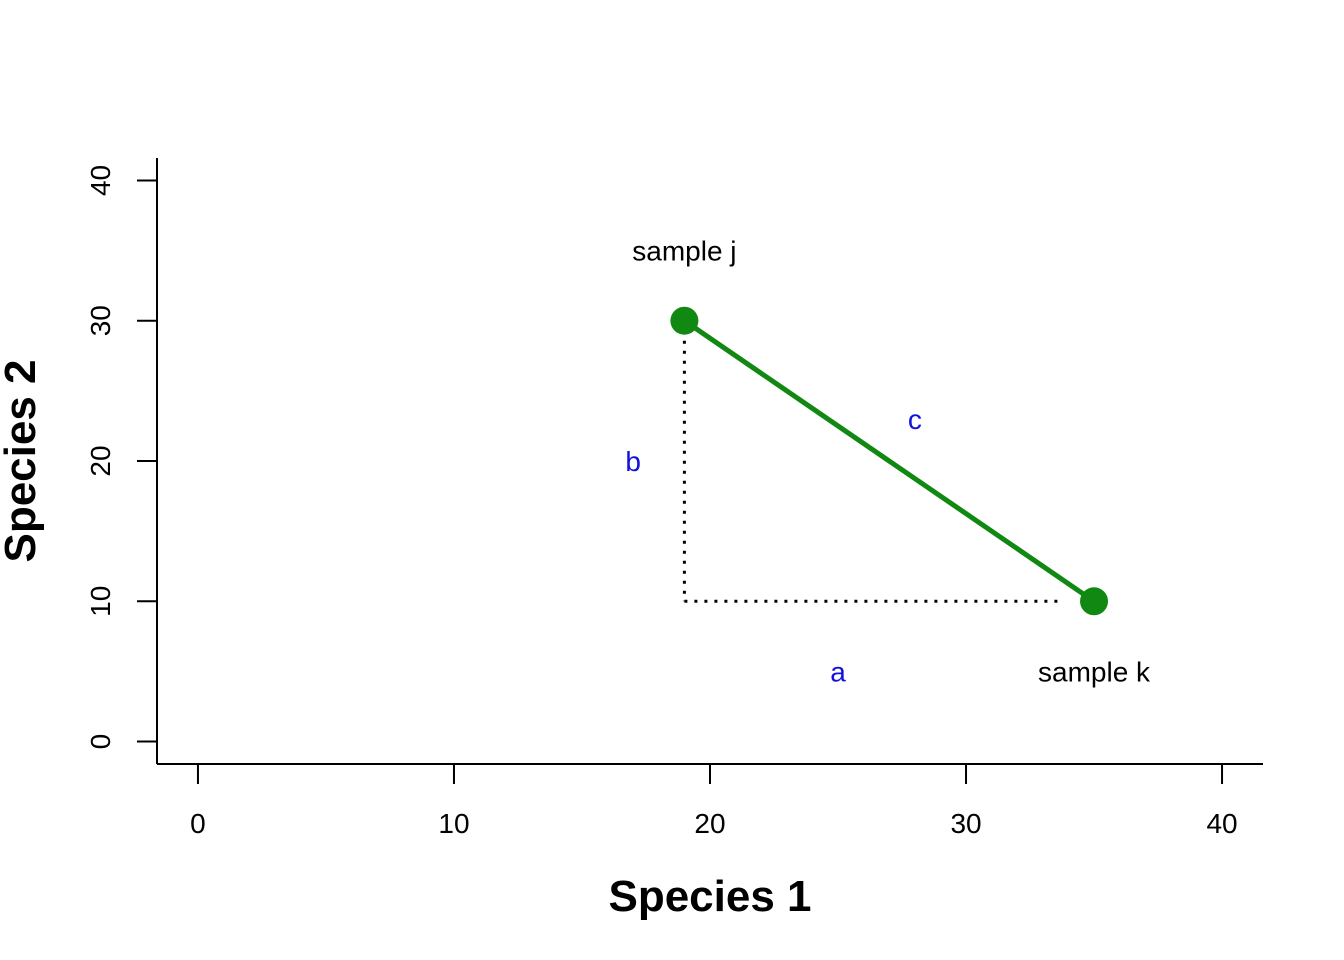 The height and width of the screenshot is (960, 1344). I want to click on point-sample-k, so click(1094, 601).